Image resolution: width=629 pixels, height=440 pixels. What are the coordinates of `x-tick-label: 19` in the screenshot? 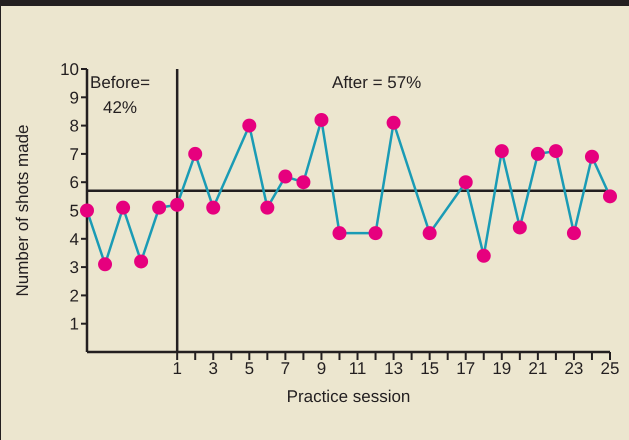 It's located at (502, 368).